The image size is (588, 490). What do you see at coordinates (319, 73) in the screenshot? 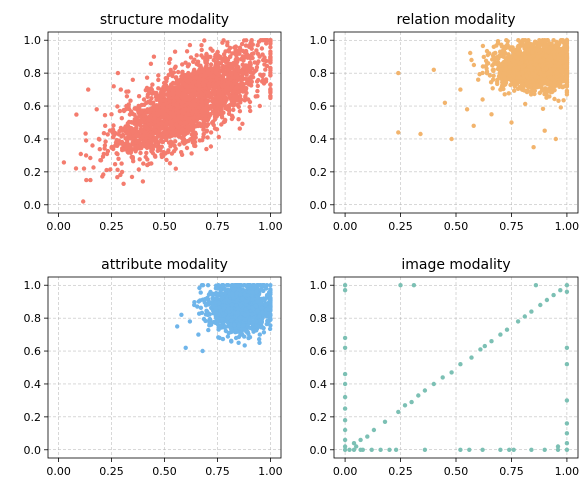
I see `y-tick-label: 0.8` at bounding box center [319, 73].